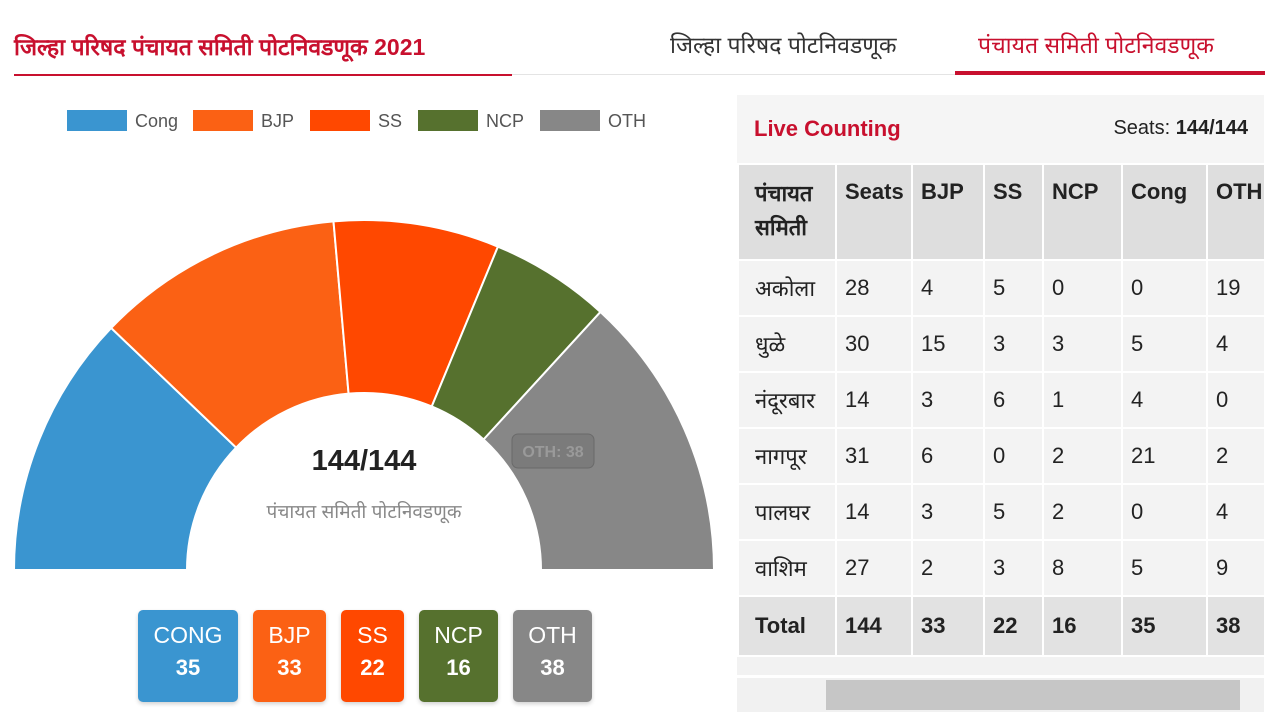  Describe the element at coordinates (1082, 626) in the screenshot. I see `table-cell: 16` at that location.